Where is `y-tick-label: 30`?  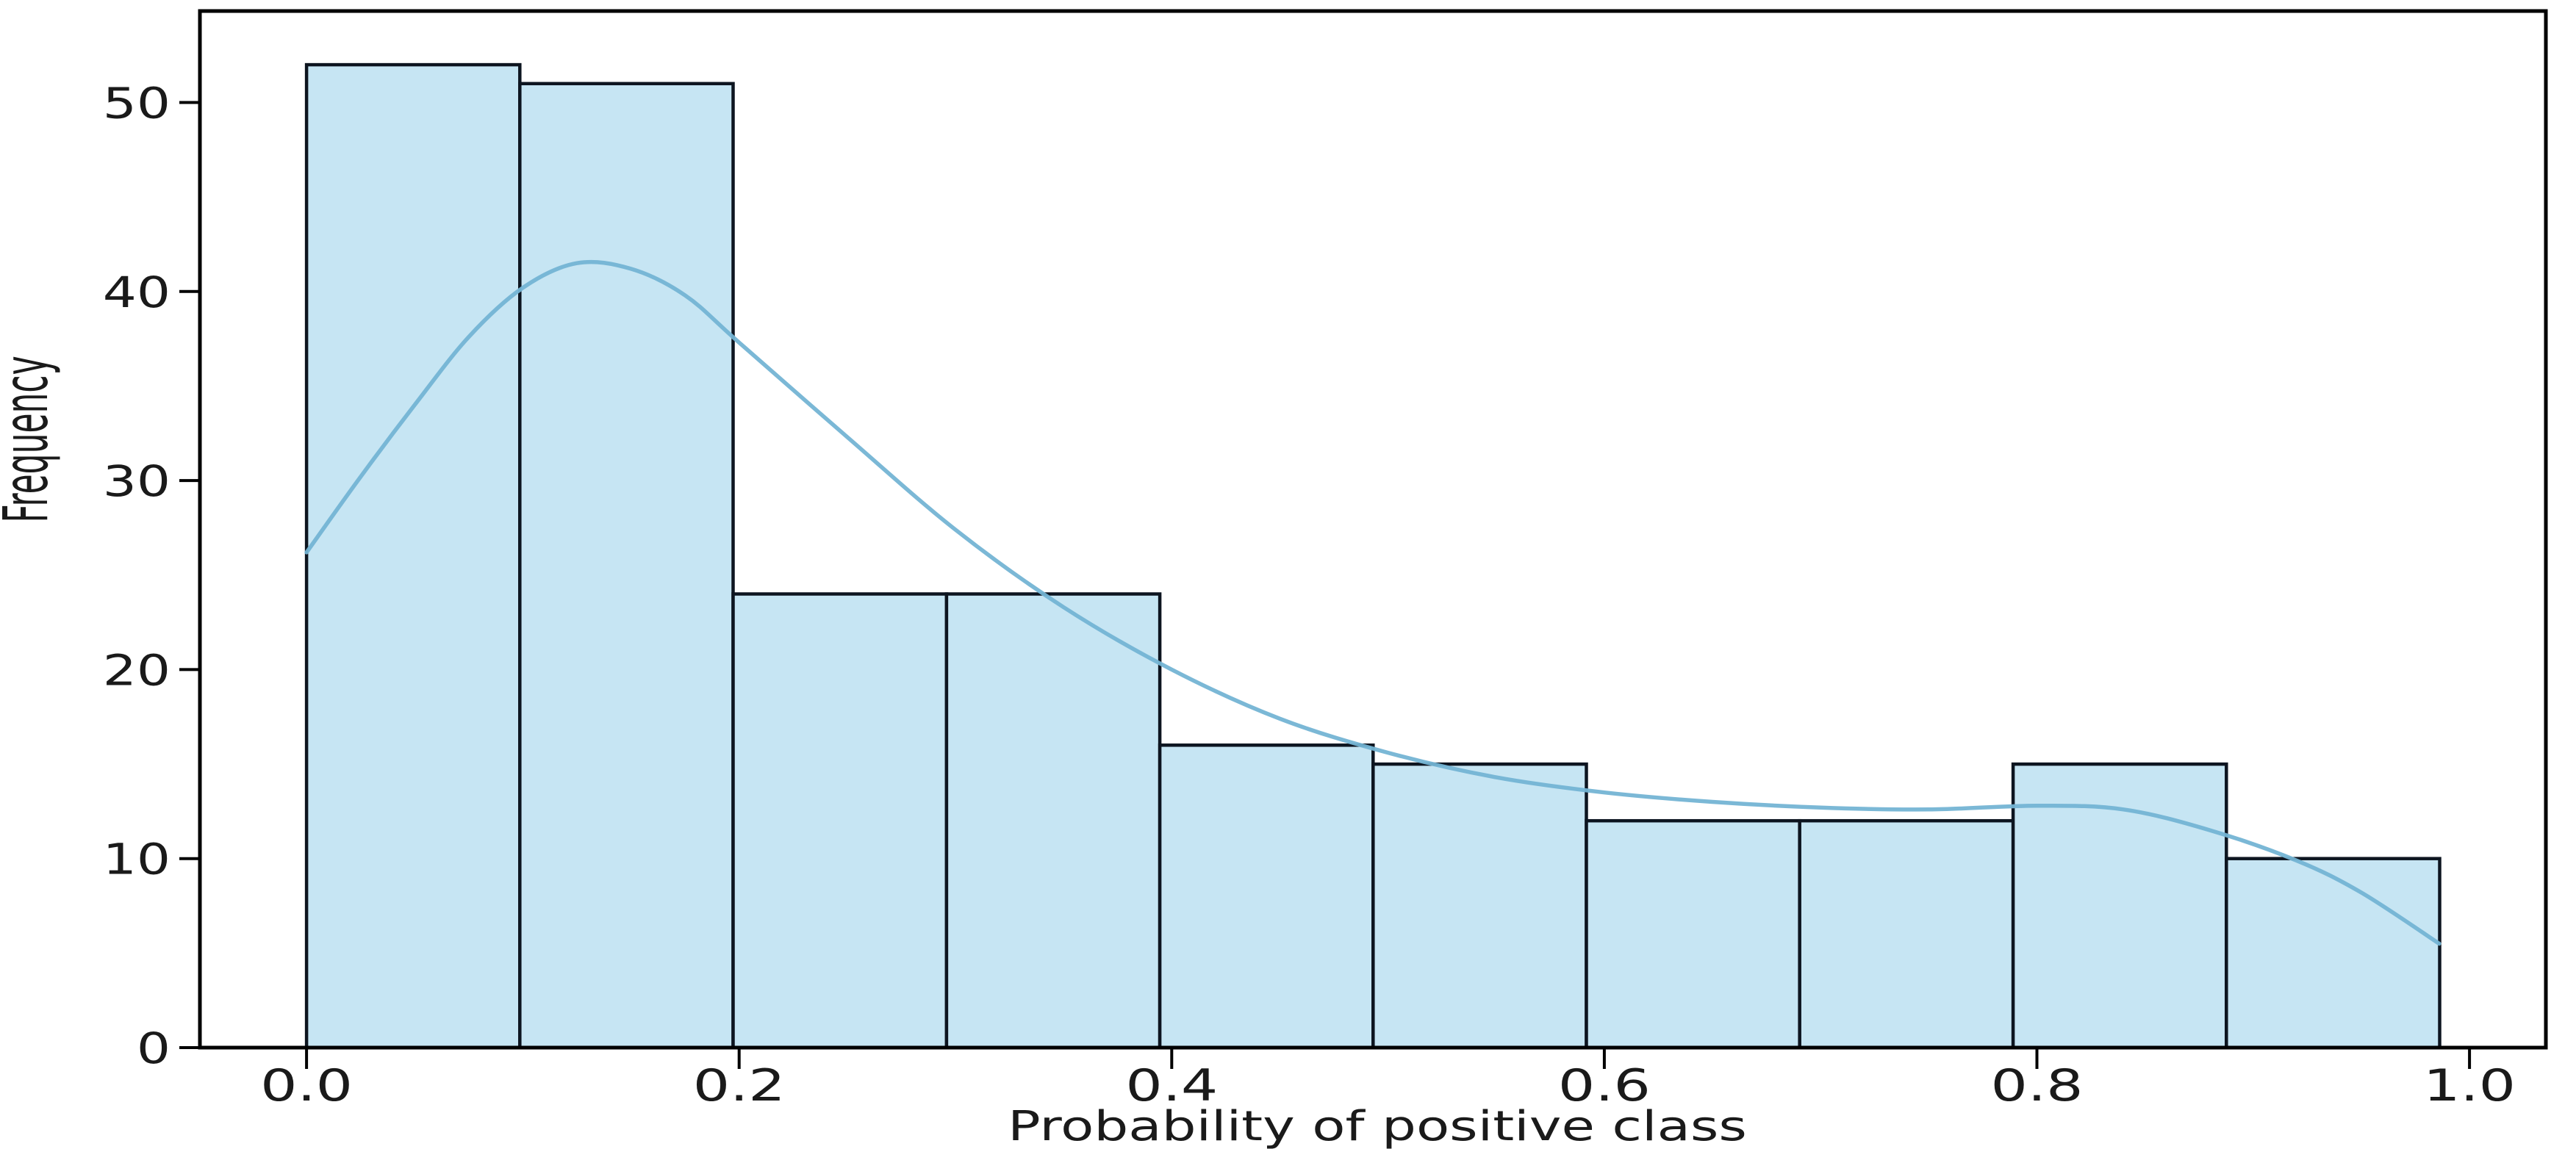 y-tick-label: 30 is located at coordinates (137, 481).